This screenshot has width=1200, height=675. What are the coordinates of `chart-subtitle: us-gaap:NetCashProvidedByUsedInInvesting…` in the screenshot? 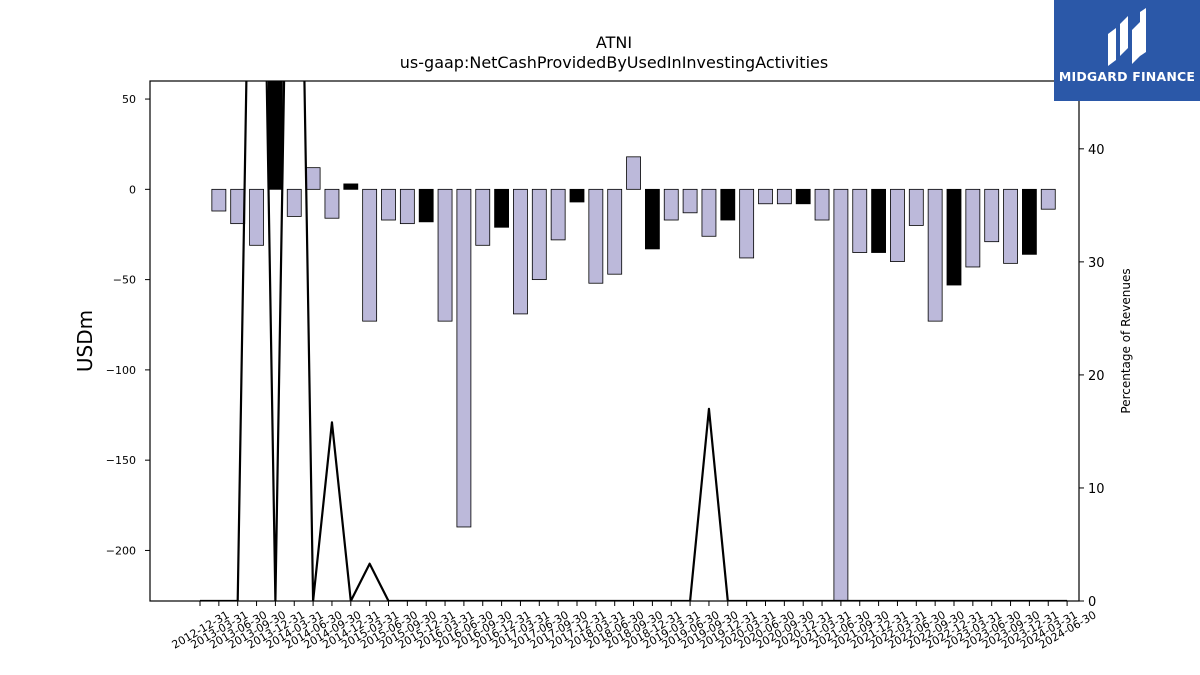 It's located at (614, 62).